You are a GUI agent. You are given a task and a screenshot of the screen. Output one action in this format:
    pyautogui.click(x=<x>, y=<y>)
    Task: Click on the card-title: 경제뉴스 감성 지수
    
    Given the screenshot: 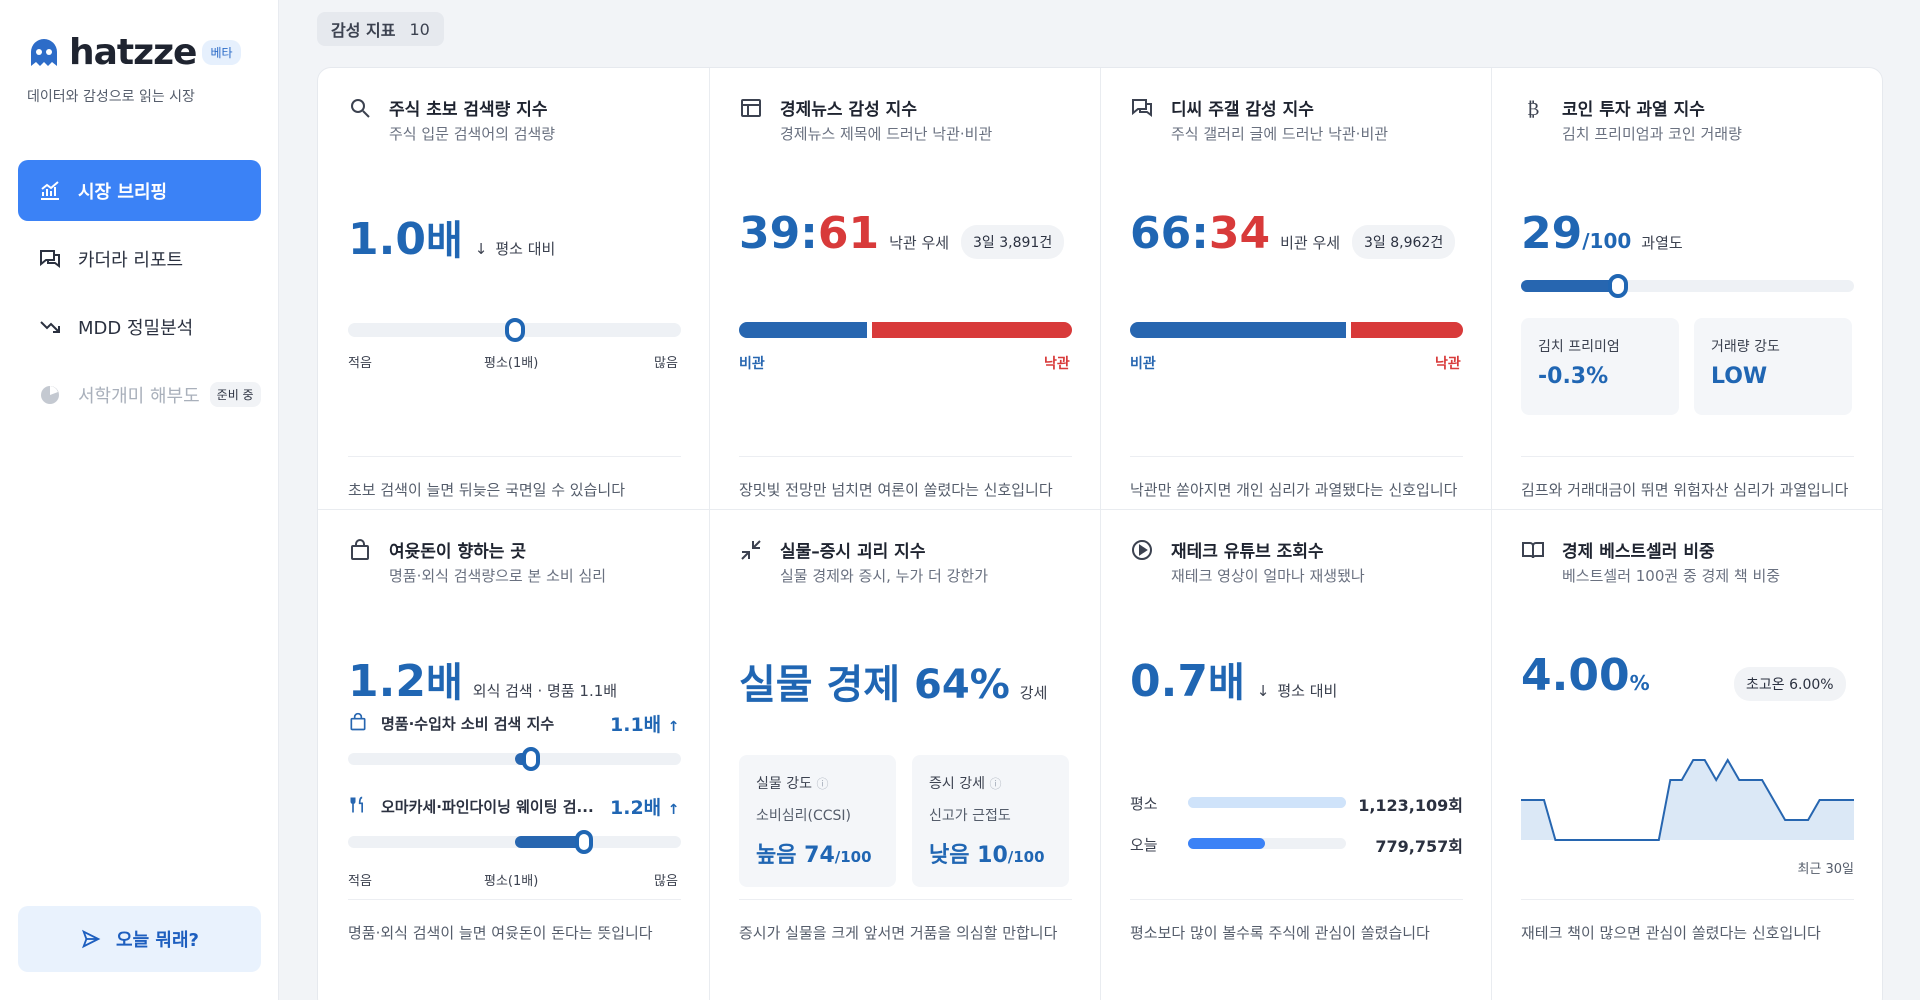 What is the action you would take?
    pyautogui.click(x=848, y=110)
    